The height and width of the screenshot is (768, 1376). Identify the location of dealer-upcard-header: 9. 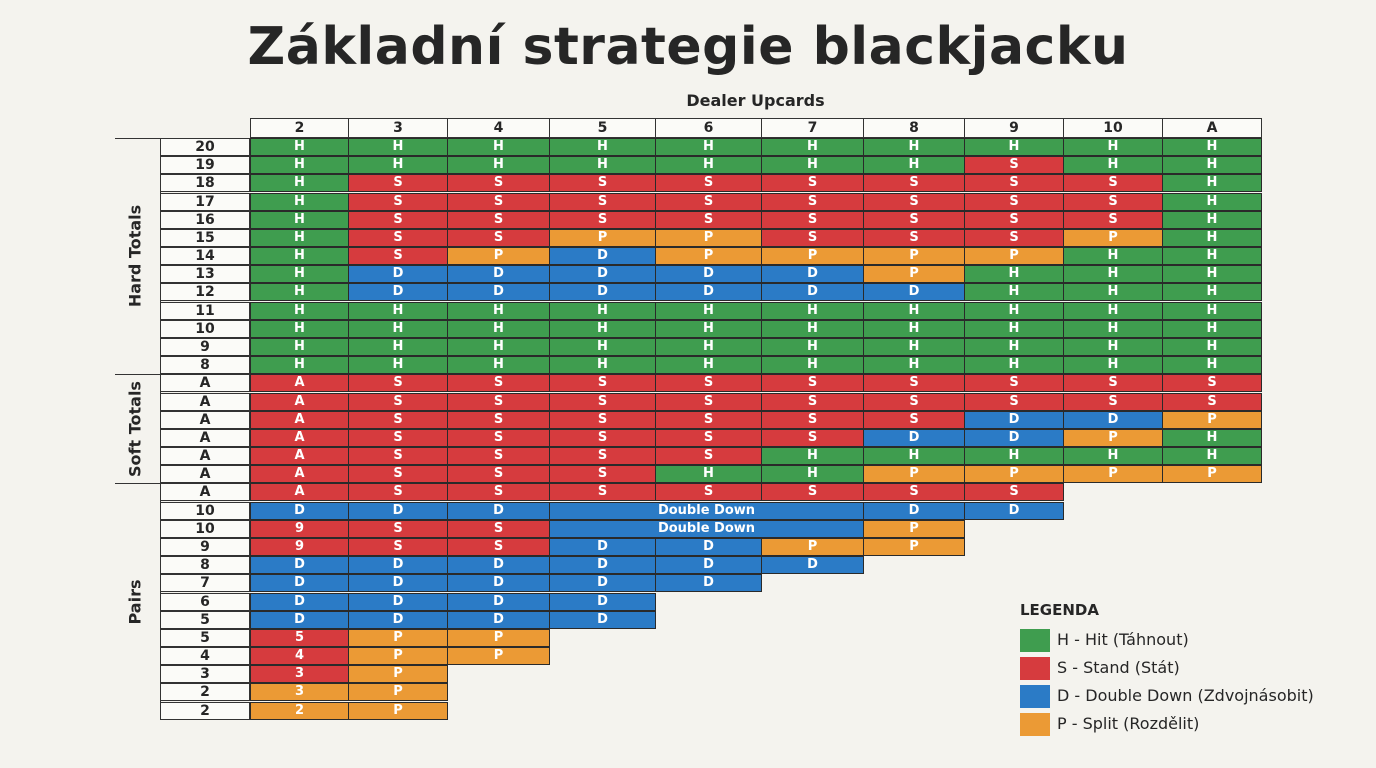
(1014, 128).